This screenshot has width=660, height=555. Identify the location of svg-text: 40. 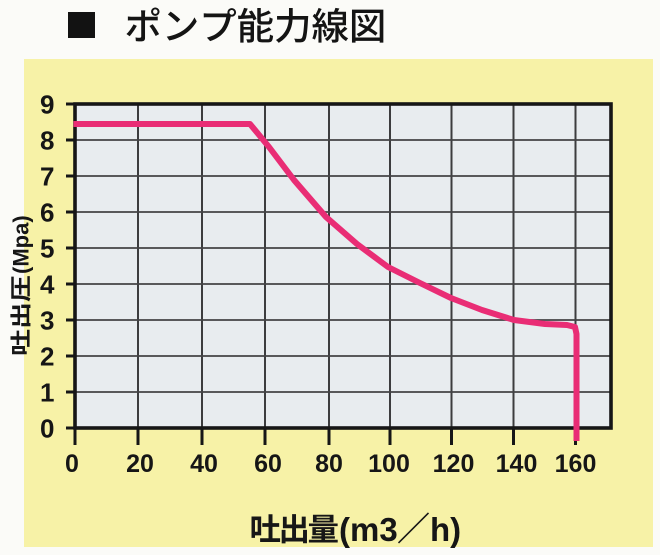
(204, 464).